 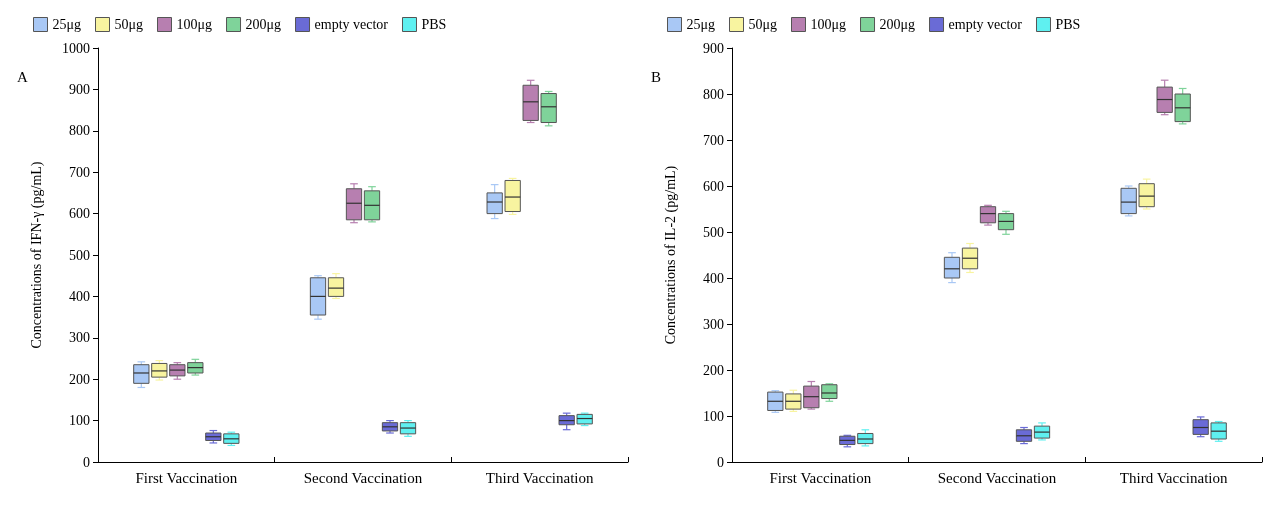 I want to click on y-axis-title: Concentrations of IL-2 (pg/mL), so click(x=670, y=255).